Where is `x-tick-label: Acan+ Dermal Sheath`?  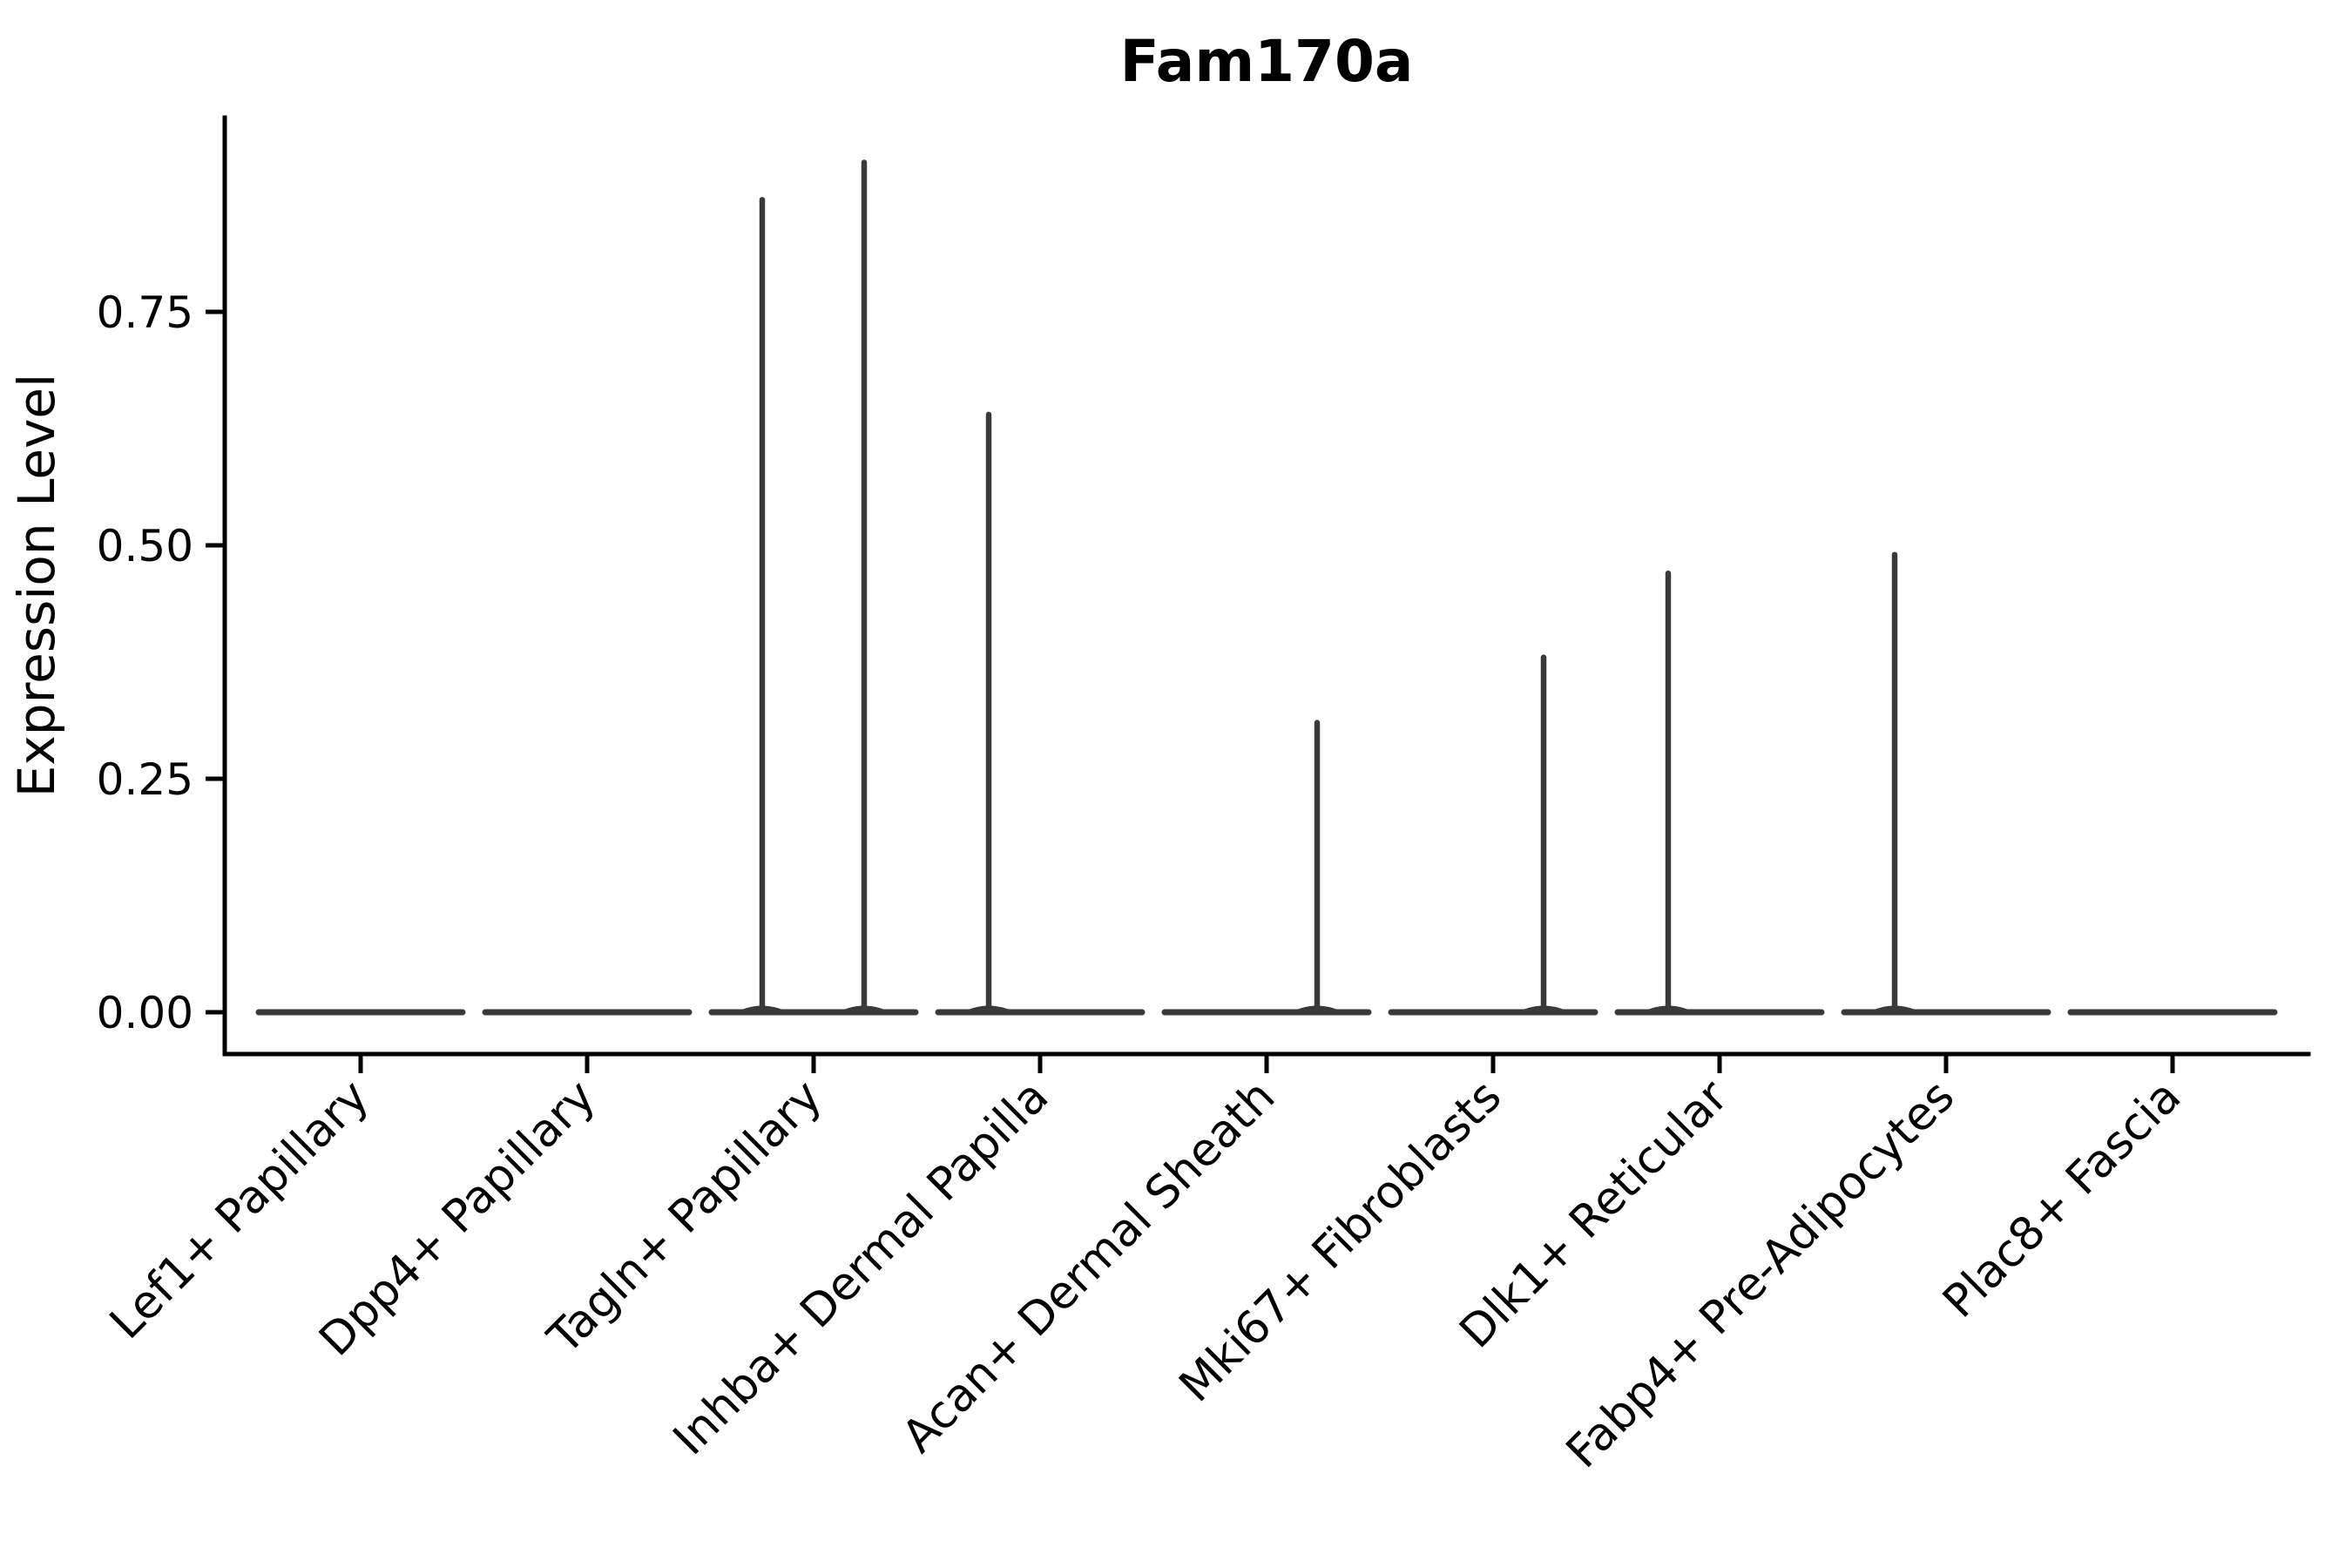
x-tick-label: Acan+ Dermal Sheath is located at coordinates (1089, 1267).